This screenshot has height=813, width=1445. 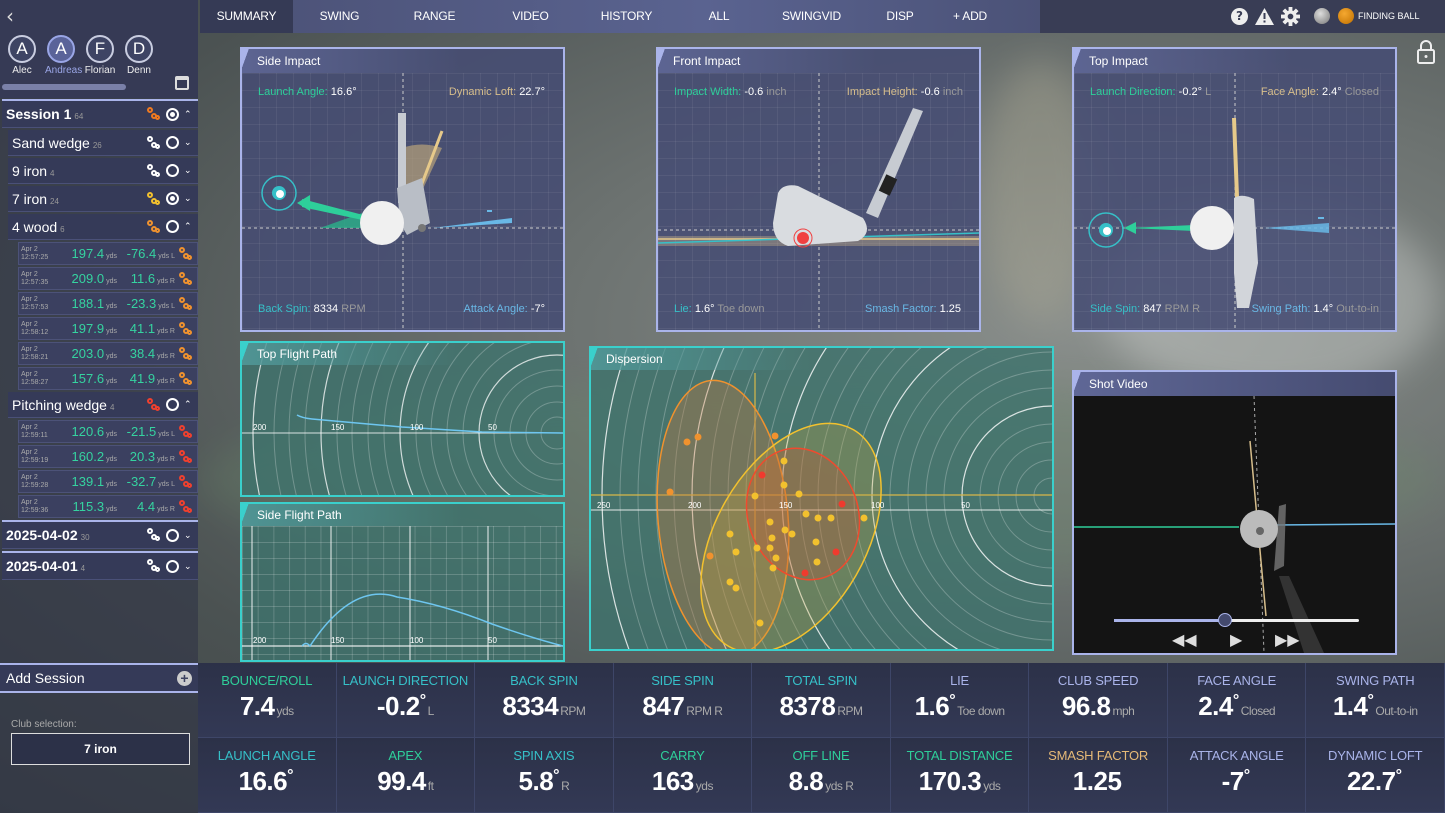 I want to click on shot-row: Apr 2 12:57:25 197.4 yds -76.4 yds L, so click(x=108, y=253).